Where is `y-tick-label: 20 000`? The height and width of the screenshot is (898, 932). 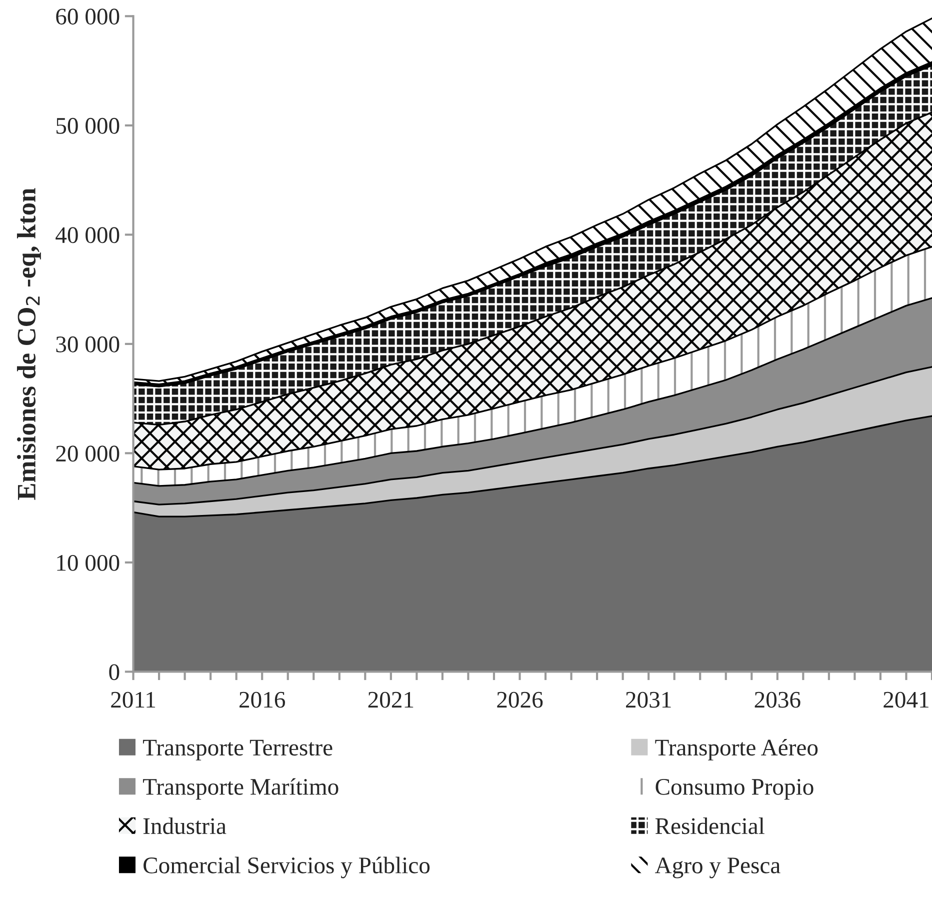
y-tick-label: 20 000 is located at coordinates (88, 454).